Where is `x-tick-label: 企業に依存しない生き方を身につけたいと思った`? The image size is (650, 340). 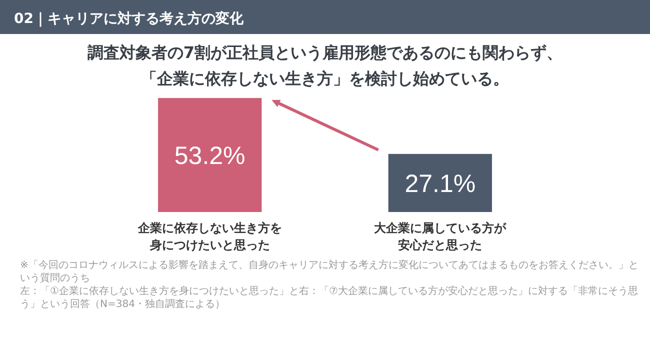 x-tick-label: 企業に依存しない生き方を身につけたいと思った is located at coordinates (209, 236).